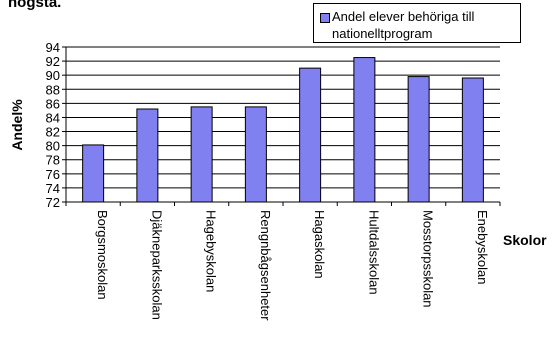 The width and height of the screenshot is (553, 339). Describe the element at coordinates (53, 132) in the screenshot. I see `y-tick-label: 82` at that location.